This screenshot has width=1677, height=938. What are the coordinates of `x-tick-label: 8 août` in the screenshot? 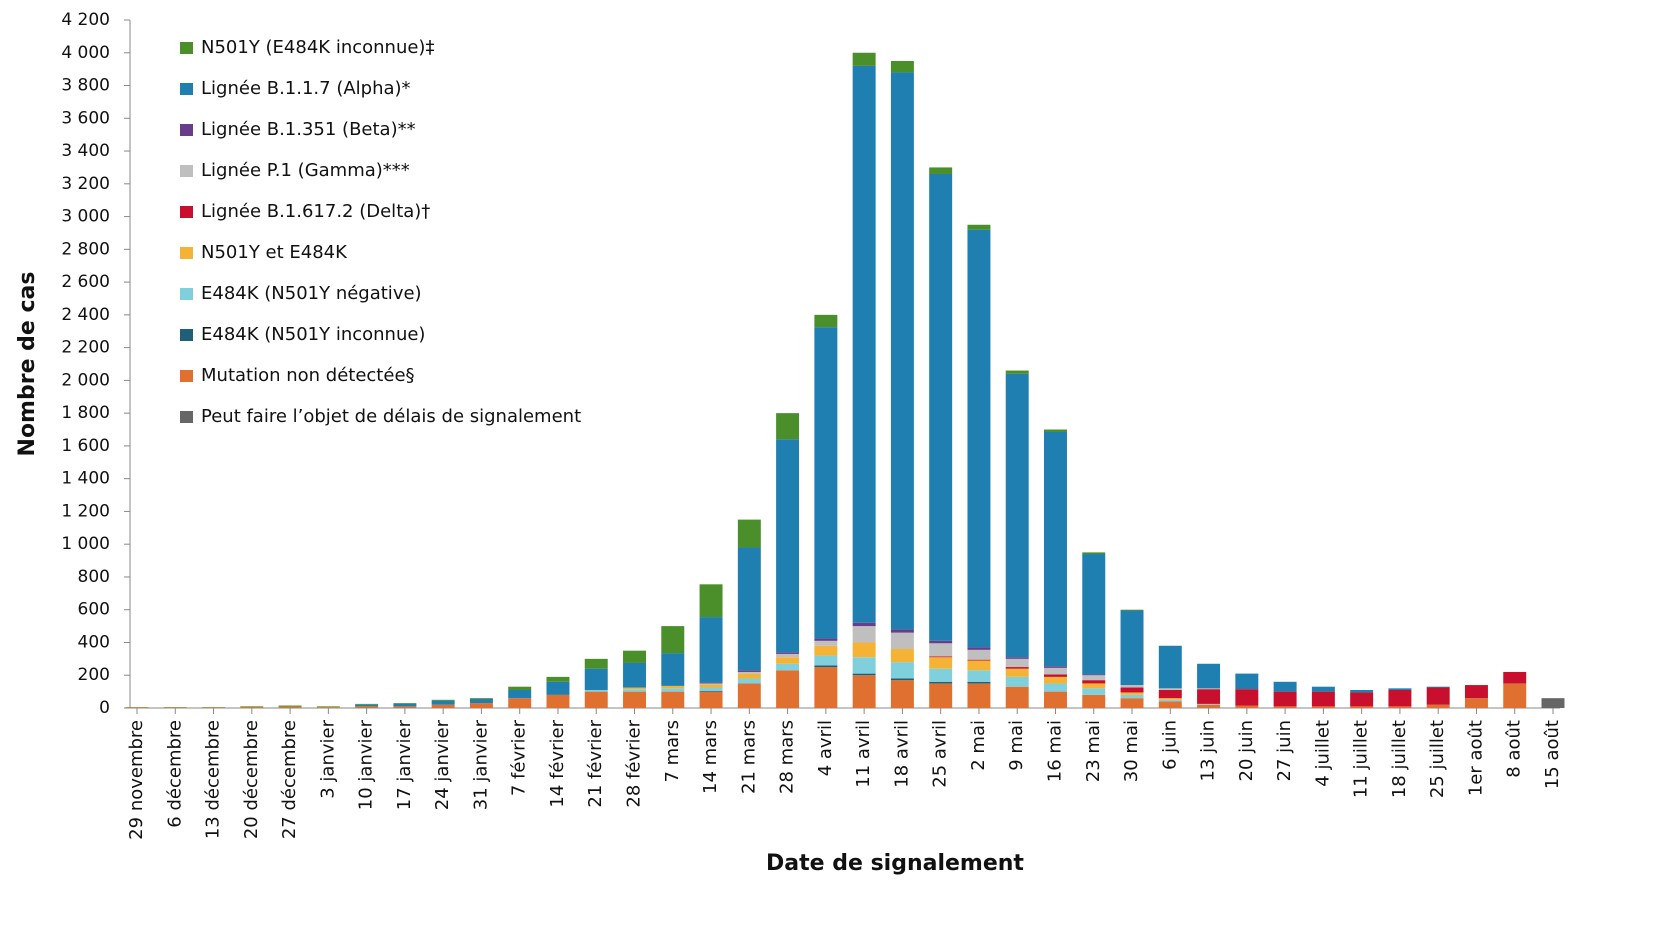 It's located at (1514, 749).